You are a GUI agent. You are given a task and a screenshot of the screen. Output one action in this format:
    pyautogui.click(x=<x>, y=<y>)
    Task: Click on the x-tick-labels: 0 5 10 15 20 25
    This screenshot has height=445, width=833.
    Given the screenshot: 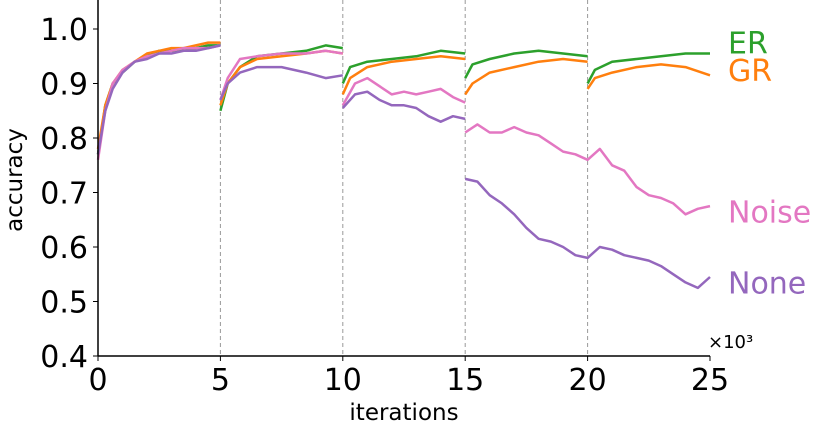 What is the action you would take?
    pyautogui.click(x=408, y=377)
    